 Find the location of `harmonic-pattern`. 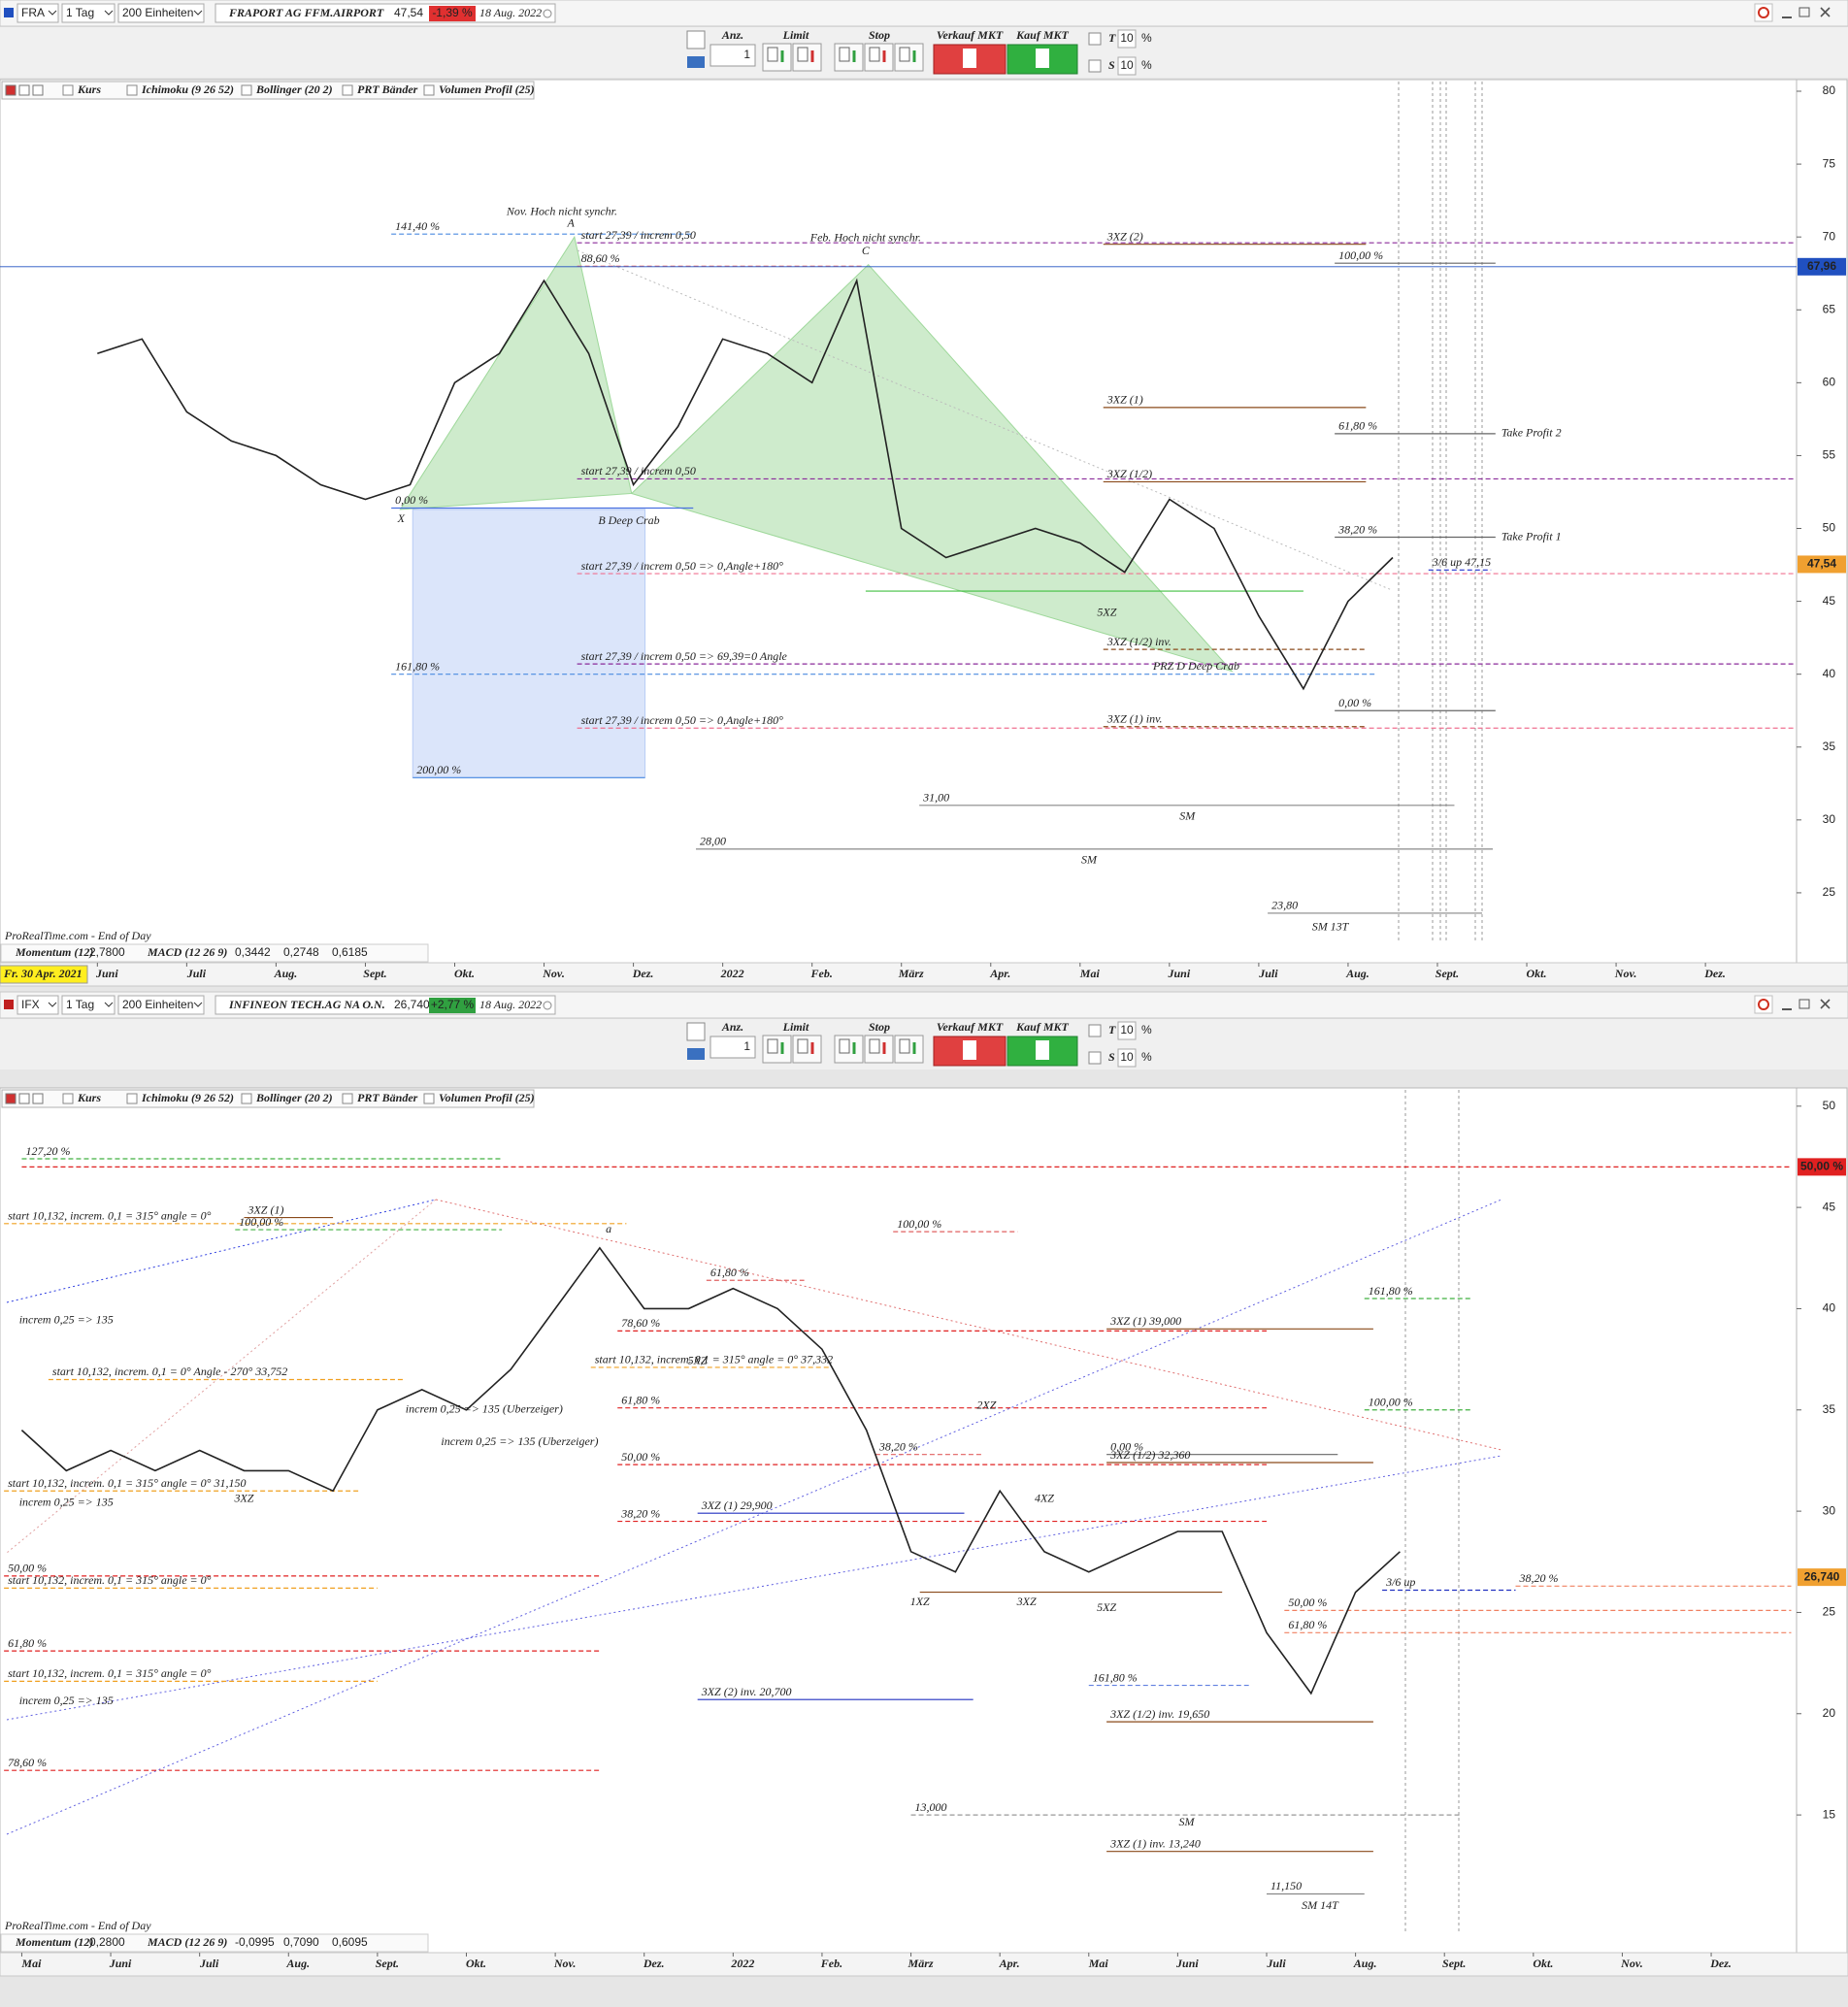

harmonic-pattern is located at coordinates (529, 643).